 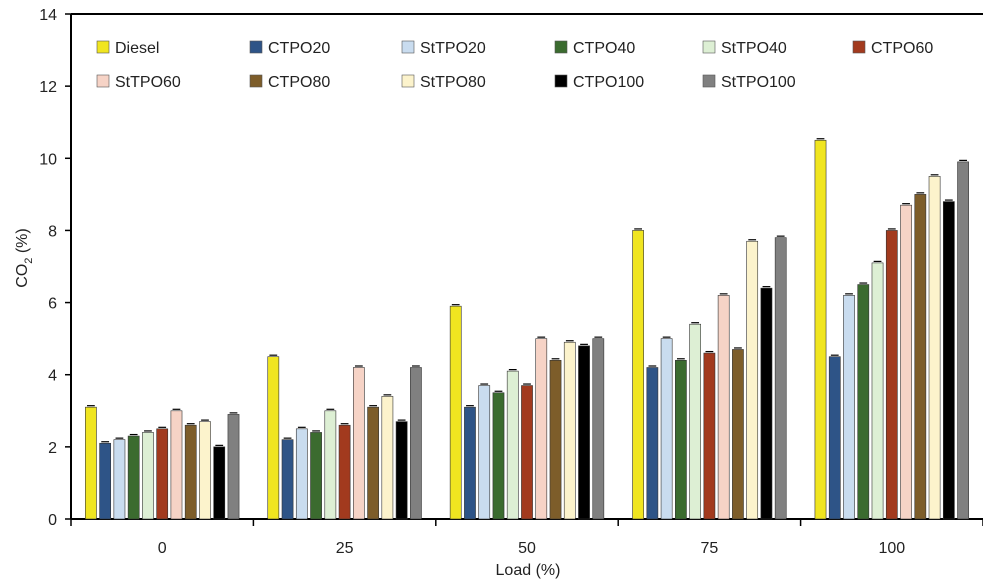 What do you see at coordinates (758, 82) in the screenshot?
I see `legend-label: StTPO100` at bounding box center [758, 82].